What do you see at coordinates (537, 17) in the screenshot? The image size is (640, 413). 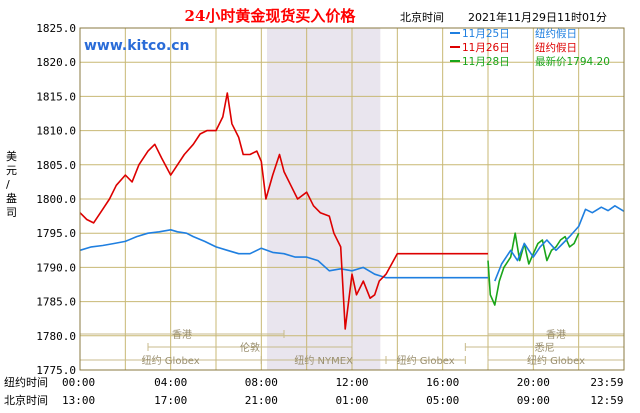 I see `timestamp: 2021年11月29日11时01分` at bounding box center [537, 17].